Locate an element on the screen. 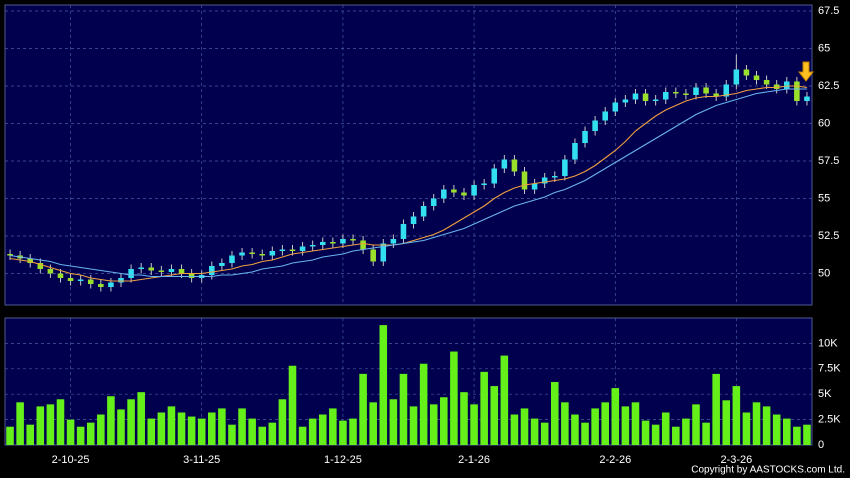  x-tick-label: 2-10-25 is located at coordinates (71, 460).